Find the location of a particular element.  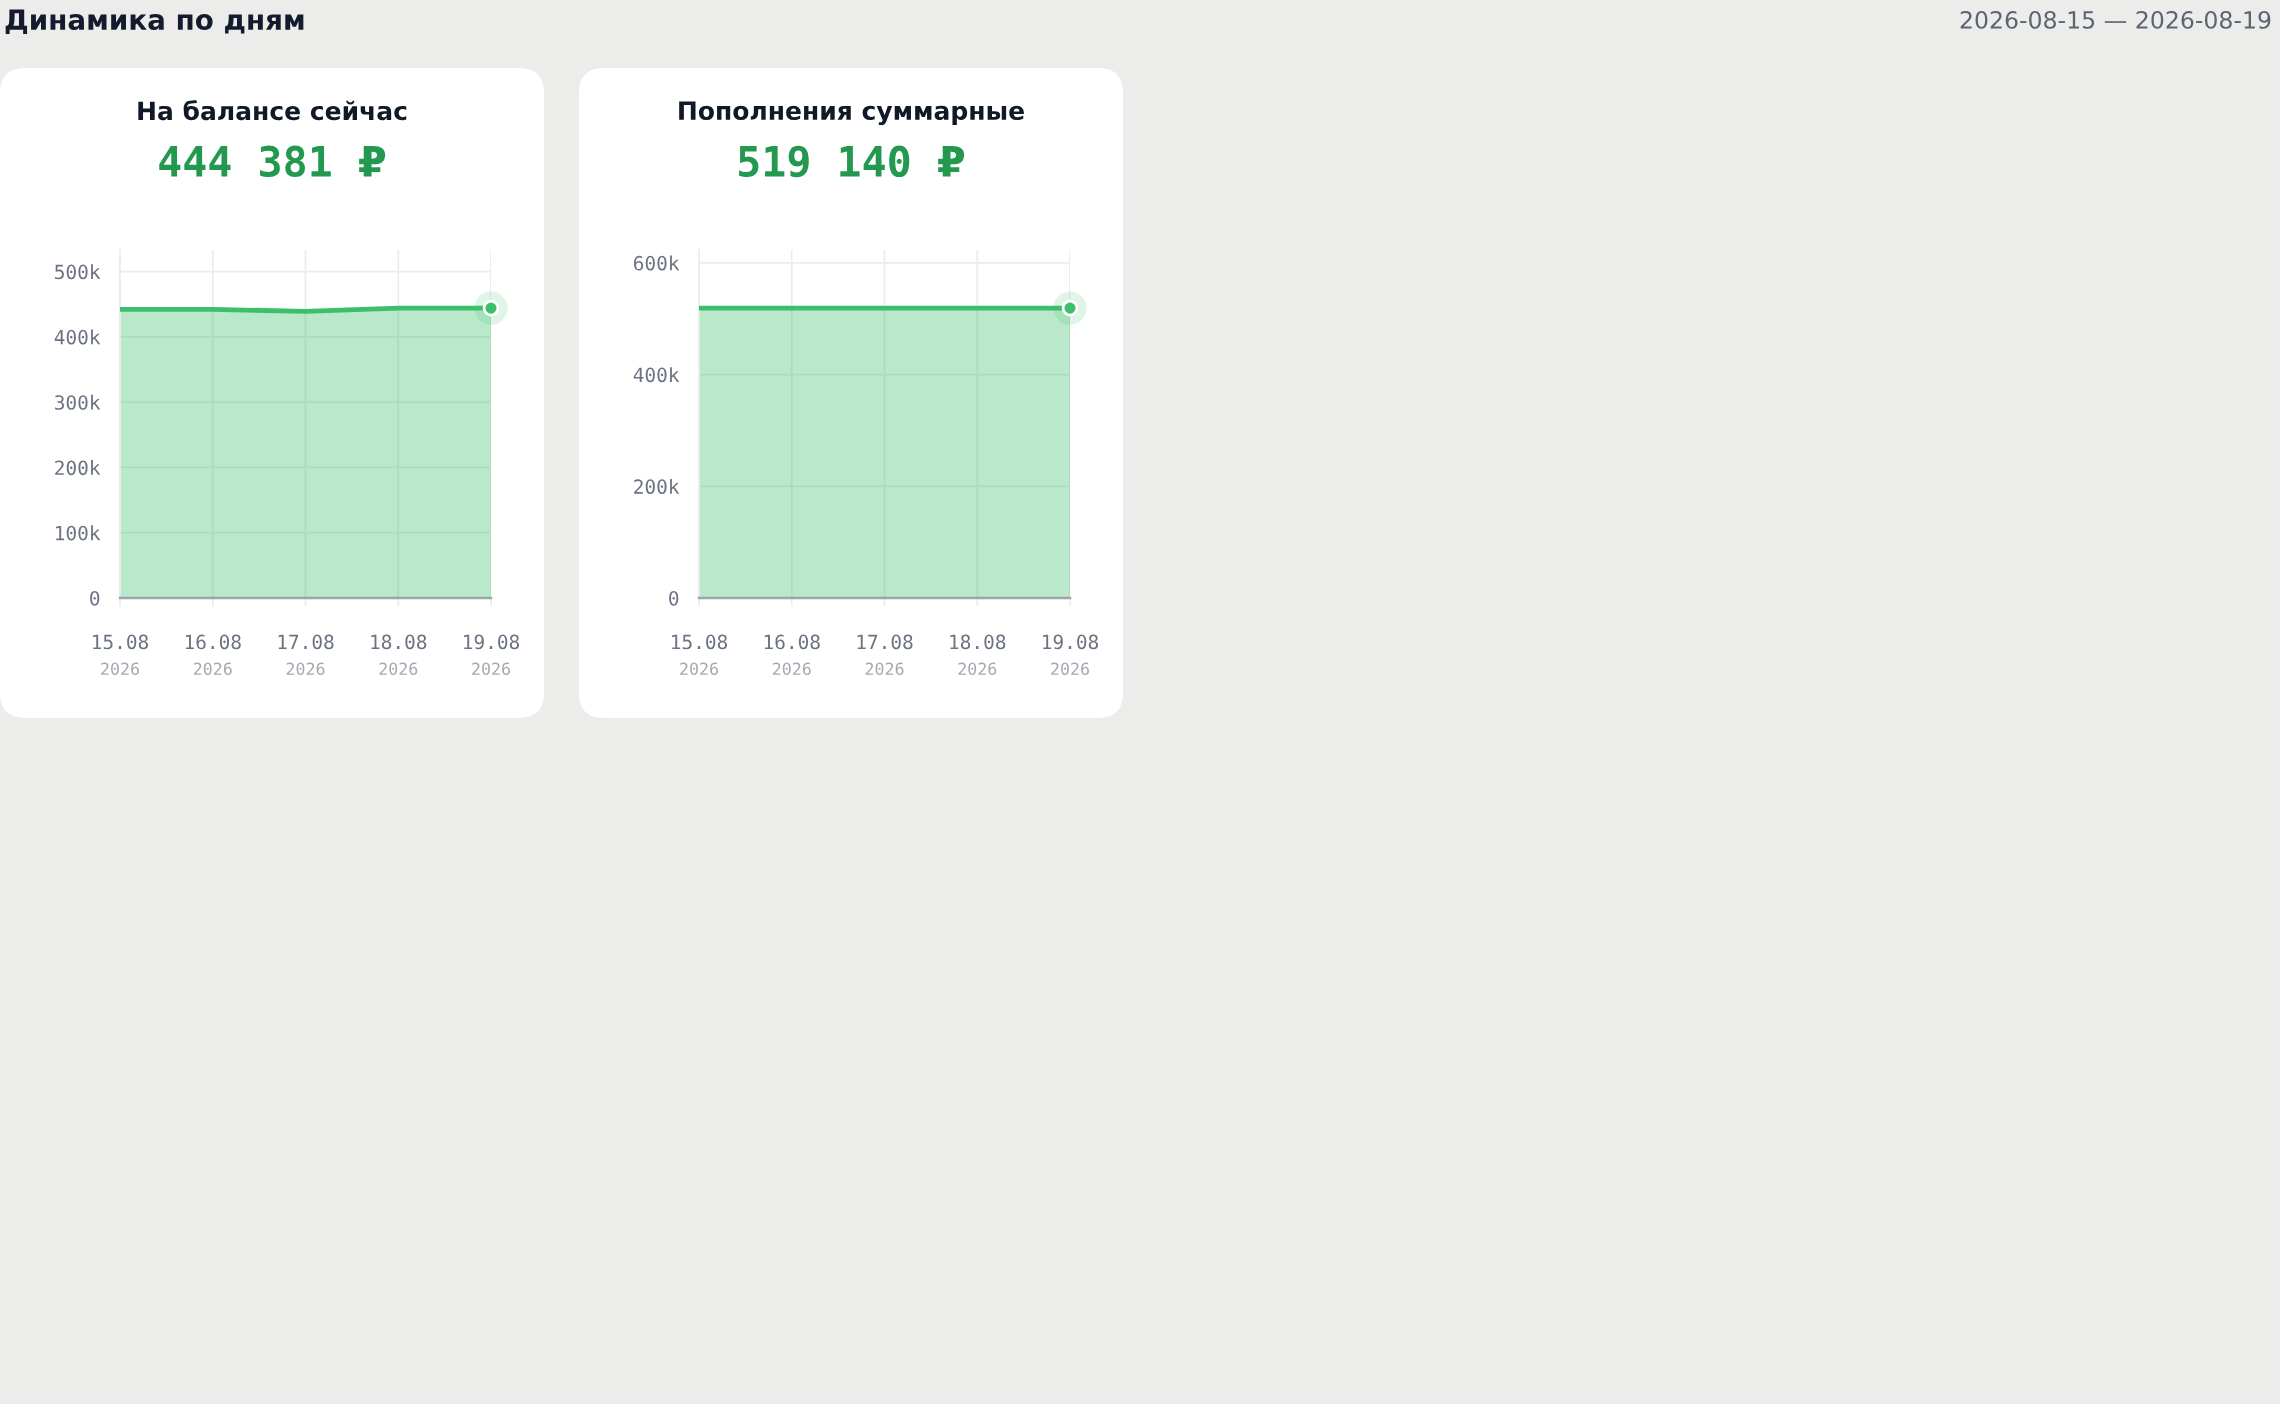

y-tick-label: 100k is located at coordinates (78, 533).